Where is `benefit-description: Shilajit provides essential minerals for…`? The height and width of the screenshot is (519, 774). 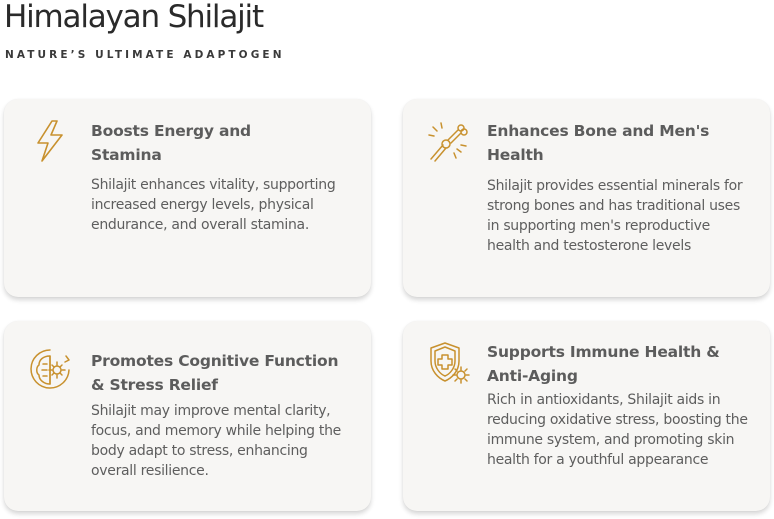
benefit-description: Shilajit provides essential minerals for… is located at coordinates (615, 216).